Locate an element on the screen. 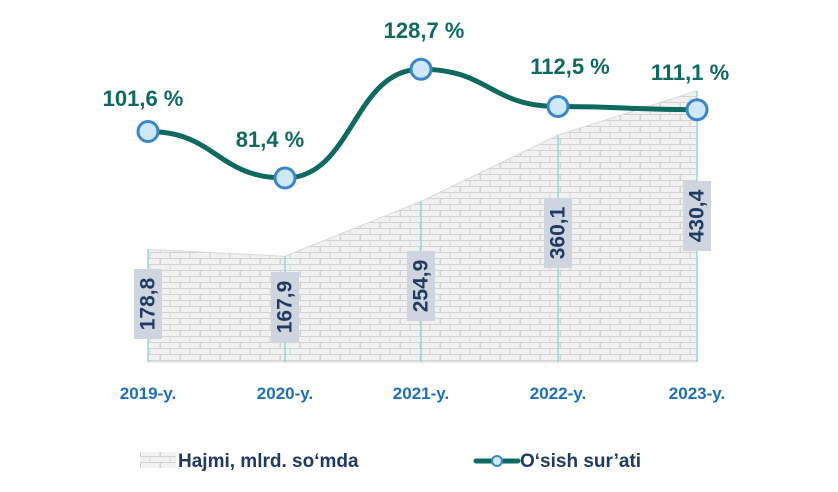 Image resolution: width=838 pixels, height=492 pixels. x-axis-tick-labels: 2019-y. 2020-y. 2021-y. 2022-y. 2023-y. is located at coordinates (422, 393).